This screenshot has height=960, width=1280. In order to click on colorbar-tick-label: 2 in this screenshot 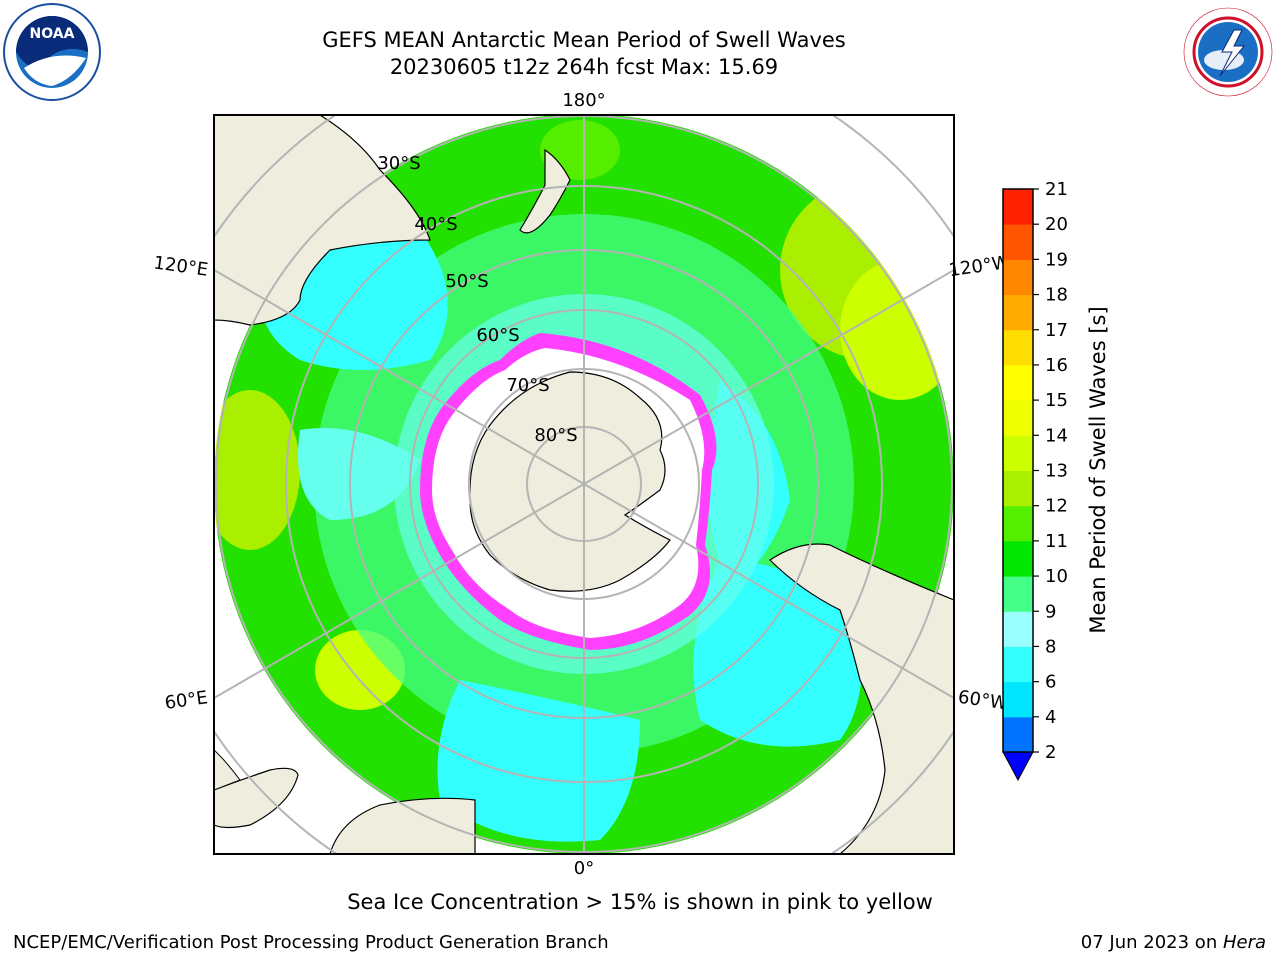, I will do `click(1050, 752)`.